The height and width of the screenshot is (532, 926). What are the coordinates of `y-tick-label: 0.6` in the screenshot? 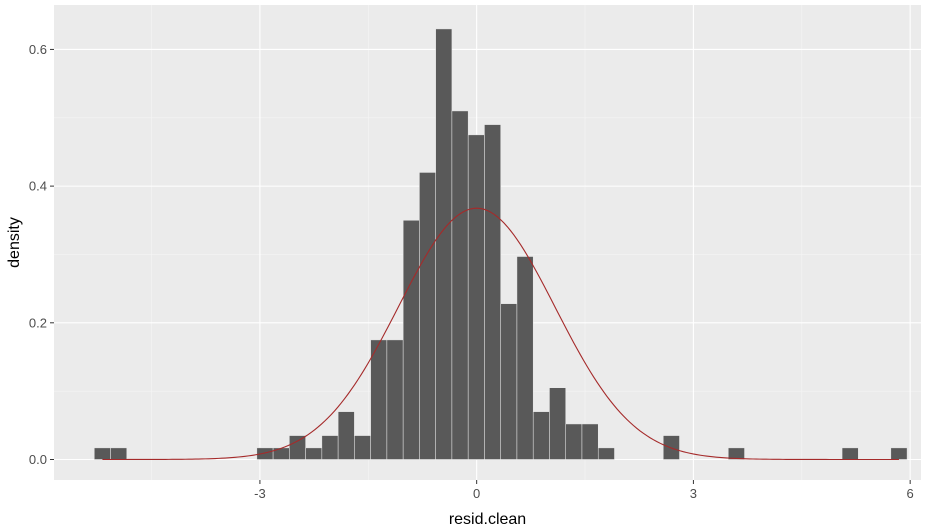 It's located at (38, 49).